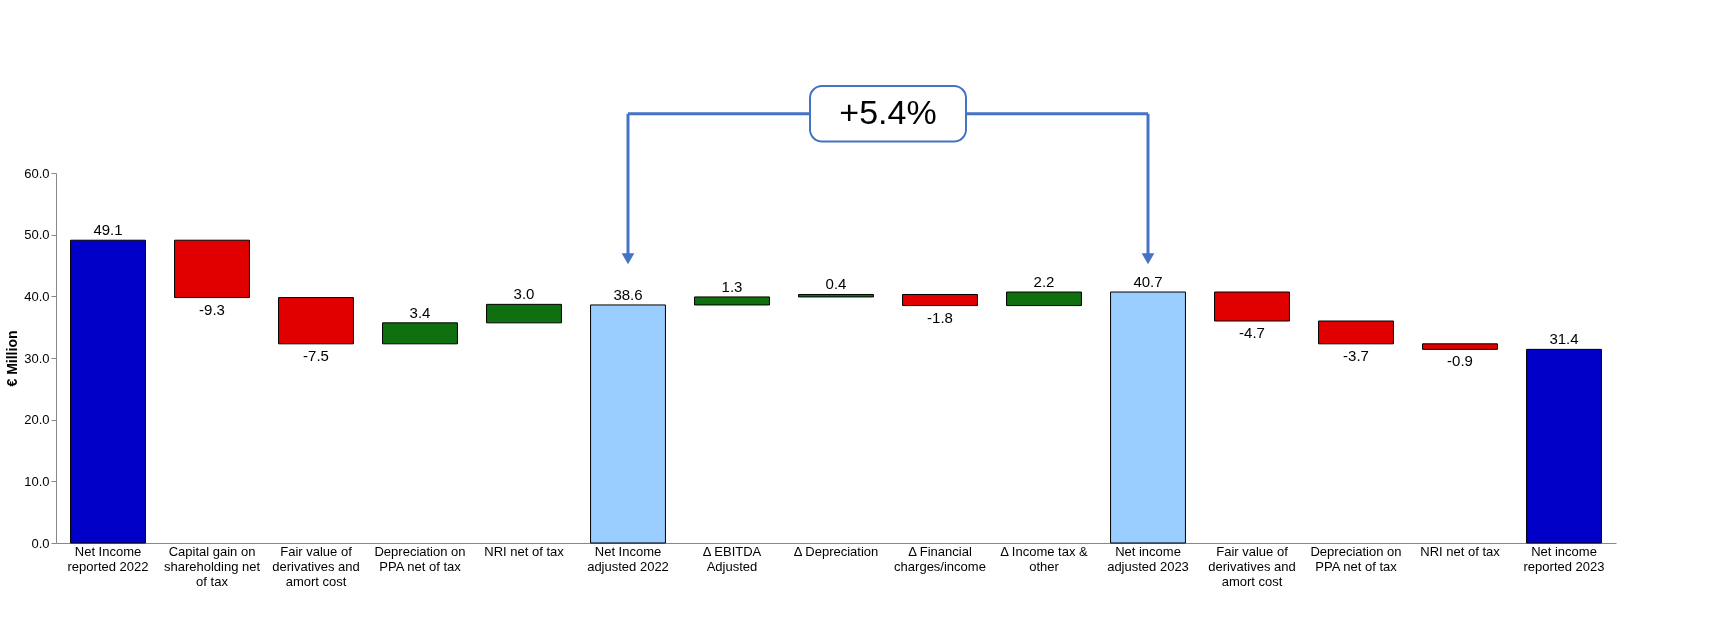 Image resolution: width=1711 pixels, height=625 pixels. Describe the element at coordinates (316, 355) in the screenshot. I see `data-label: -7.5` at that location.